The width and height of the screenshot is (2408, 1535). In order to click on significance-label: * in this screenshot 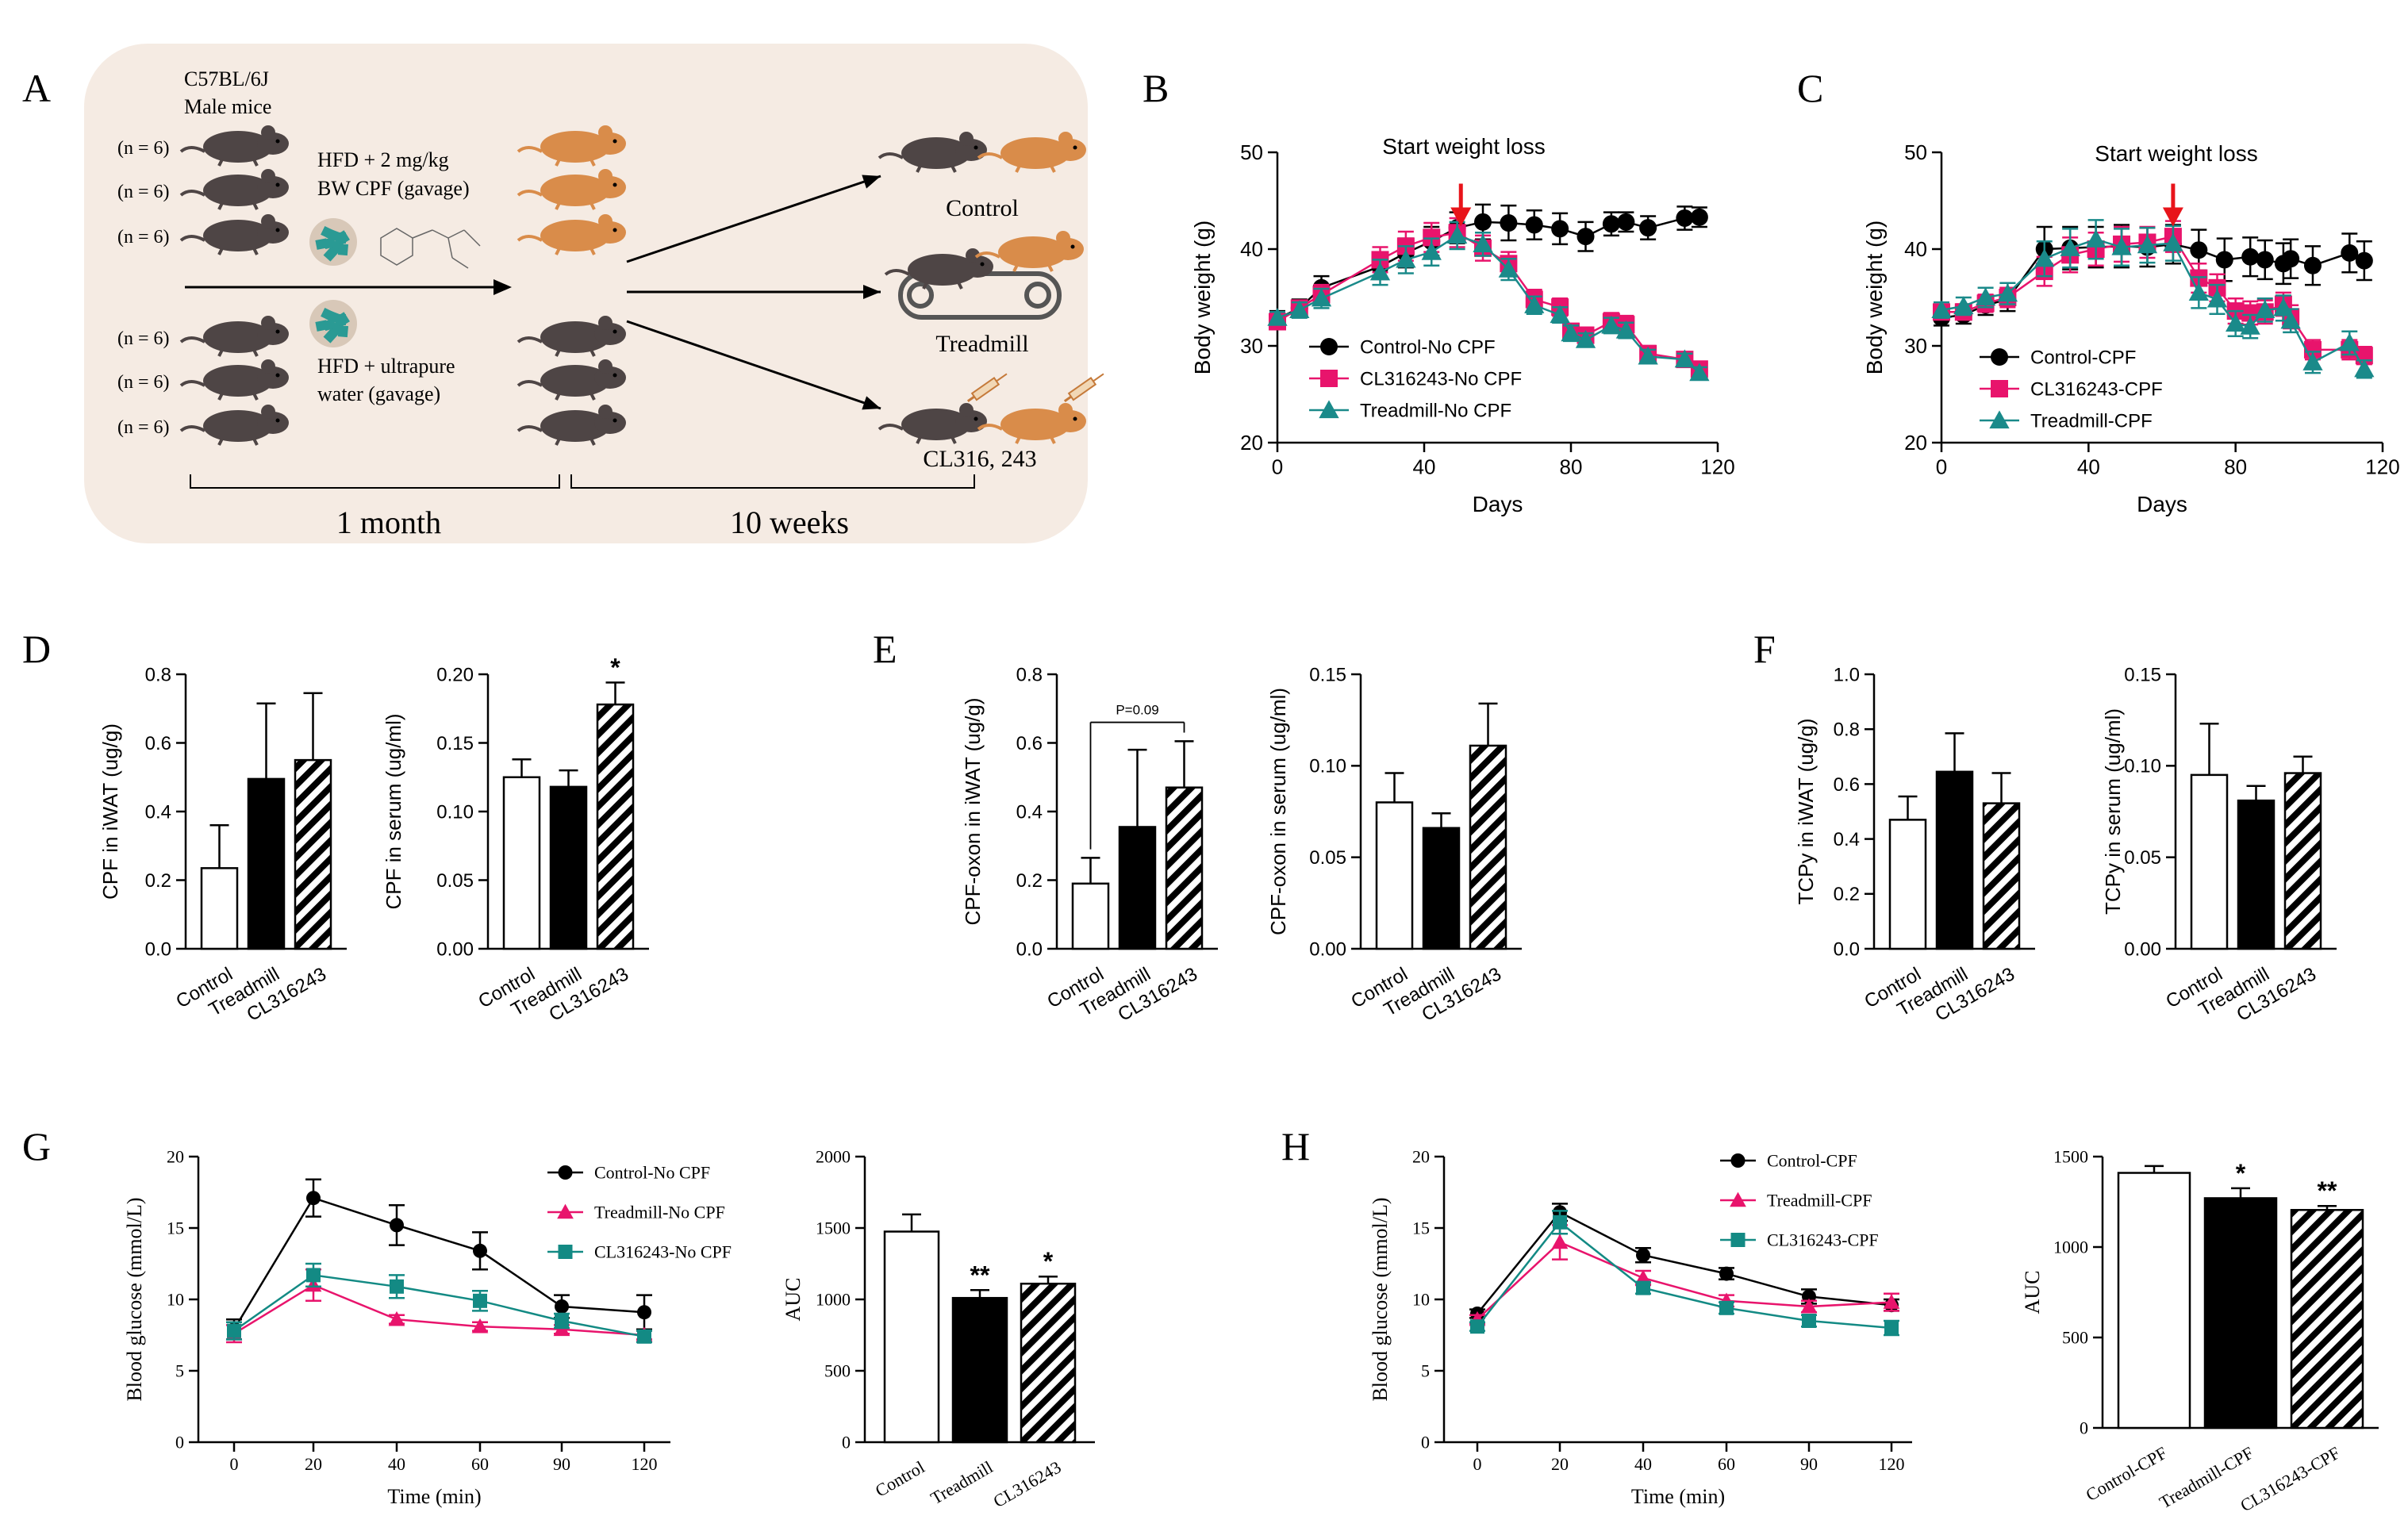, I will do `click(615, 667)`.